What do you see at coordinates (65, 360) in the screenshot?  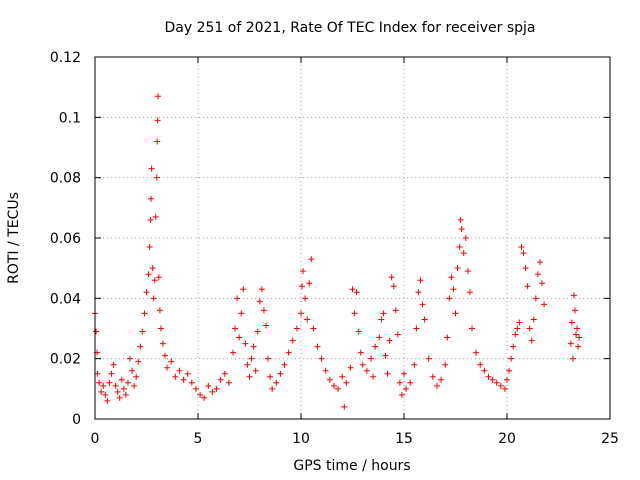 I see `y-tick-label: 0.02` at bounding box center [65, 360].